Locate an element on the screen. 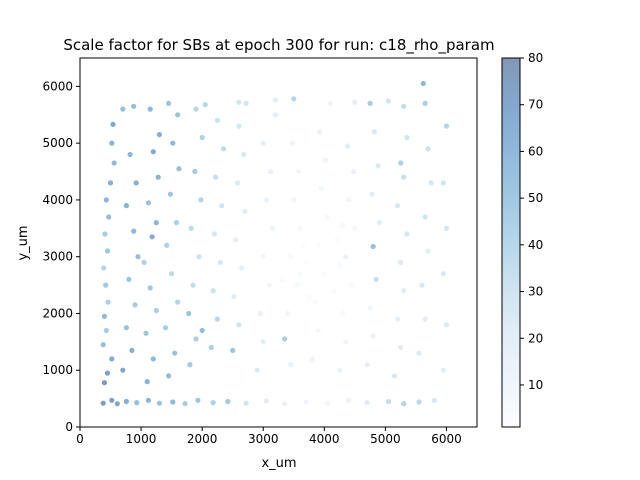  y-tick-label: 2000 is located at coordinates (57, 313).